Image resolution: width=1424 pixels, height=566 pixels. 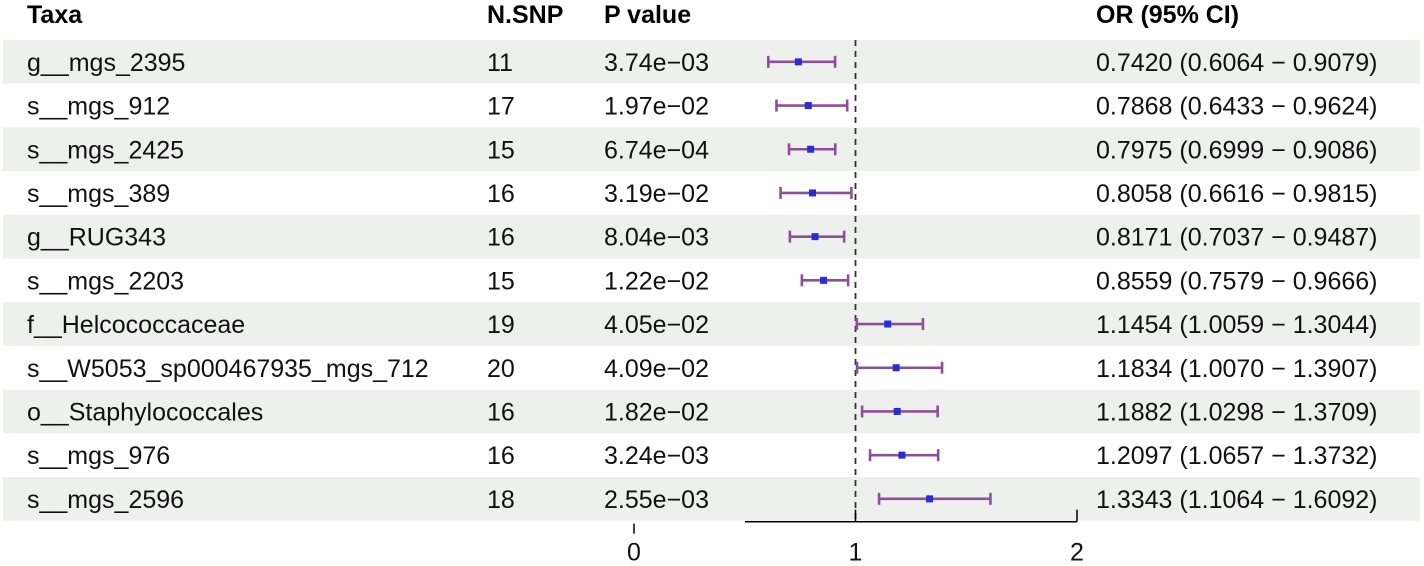 I want to click on x-tick-label: 0, so click(x=634, y=552).